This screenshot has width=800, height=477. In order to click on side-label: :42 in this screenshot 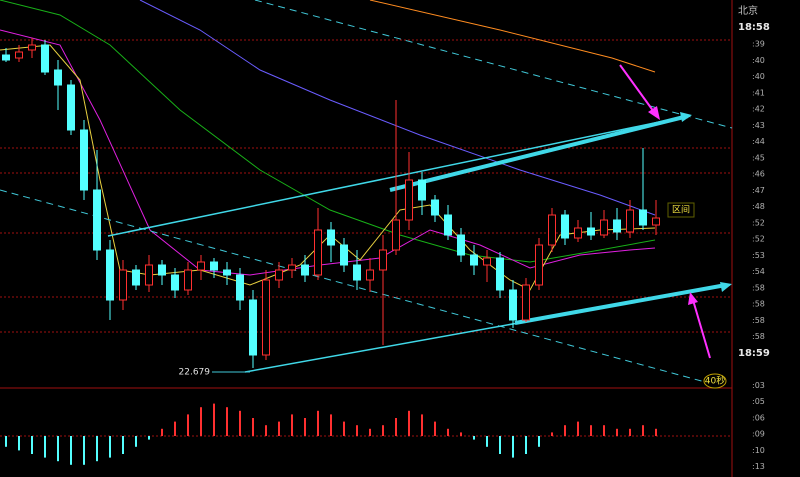, I will do `click(758, 109)`.